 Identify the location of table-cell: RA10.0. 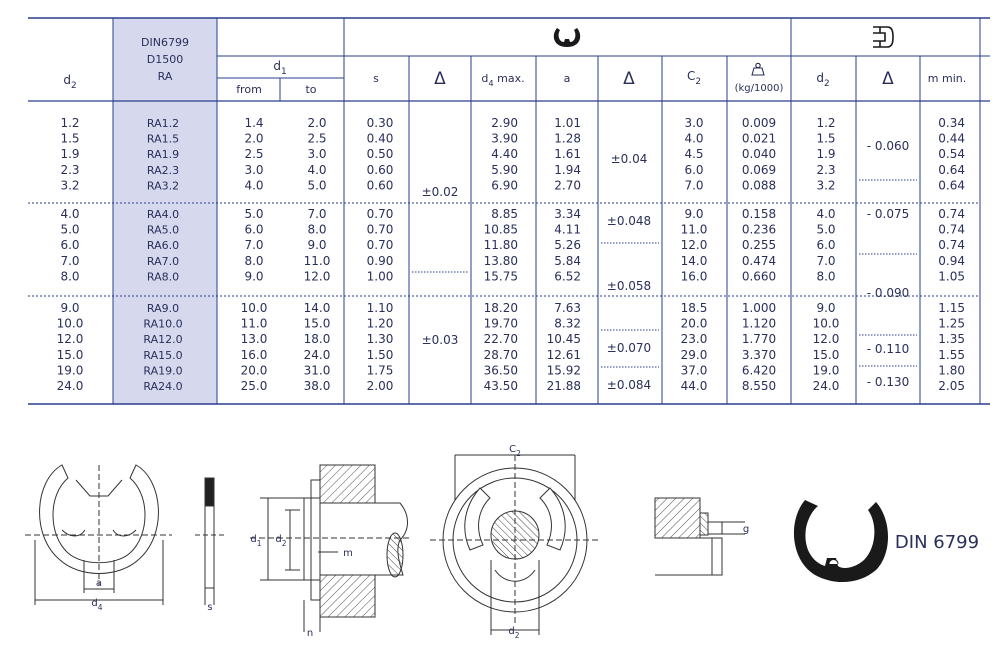
(162, 324).